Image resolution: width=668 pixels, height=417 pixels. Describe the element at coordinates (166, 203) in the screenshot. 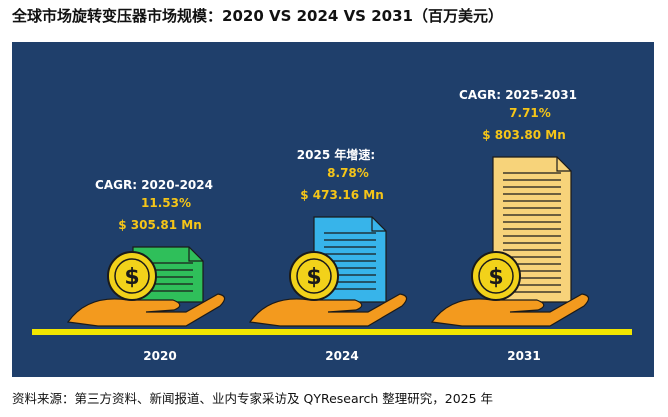

I see `growth-value: 11.53%` at that location.